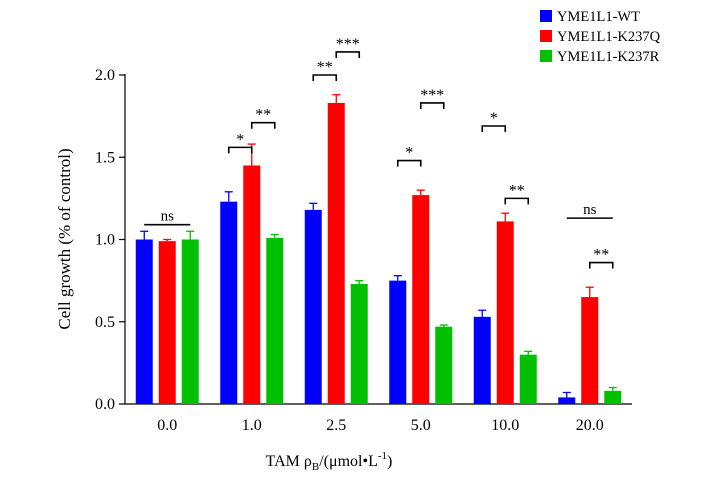  I want to click on y-tick-label: 0.0, so click(105, 404).